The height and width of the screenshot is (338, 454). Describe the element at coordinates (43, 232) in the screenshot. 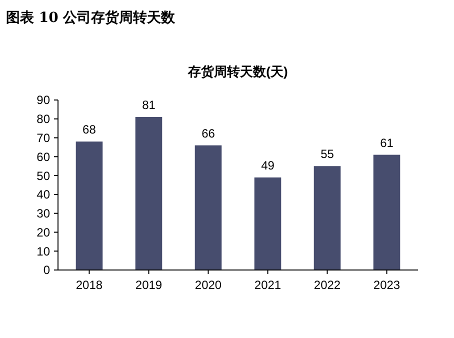

I see `y-tick-label: 20` at that location.